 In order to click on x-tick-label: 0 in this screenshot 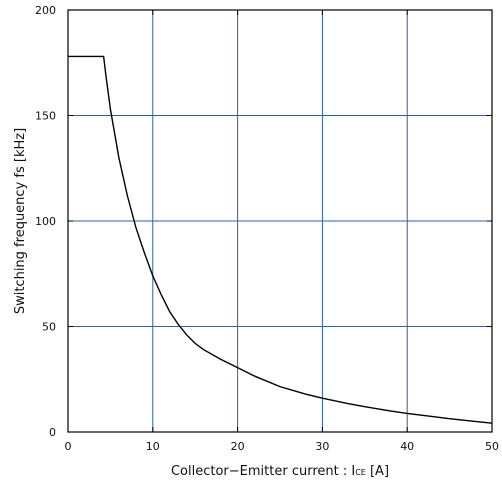, I will do `click(68, 446)`.